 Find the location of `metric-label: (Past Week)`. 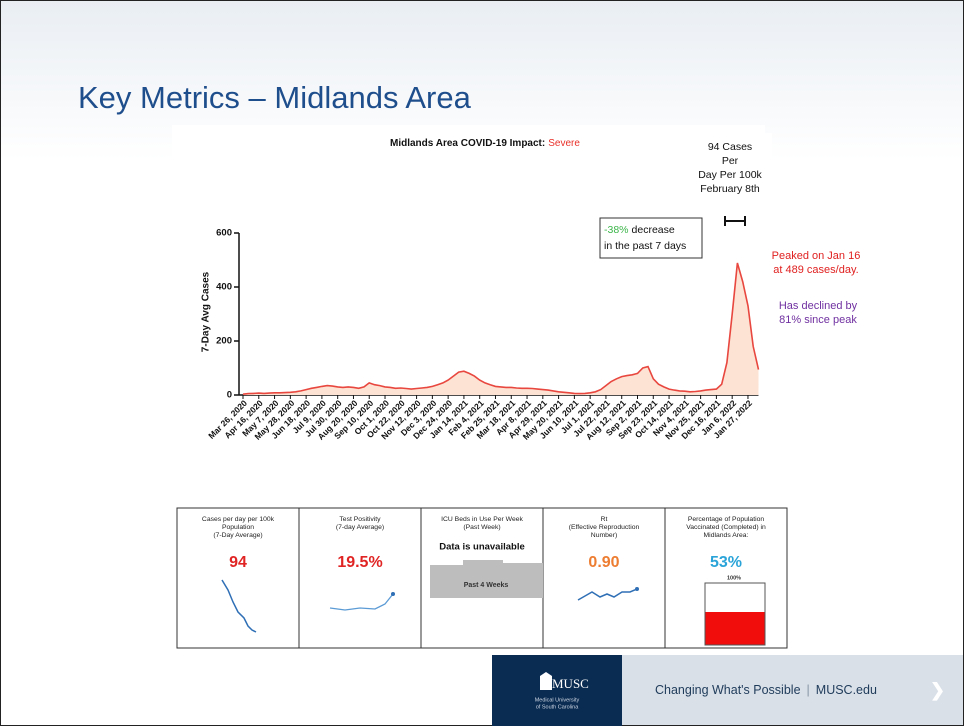

metric-label: (Past Week) is located at coordinates (481, 527).